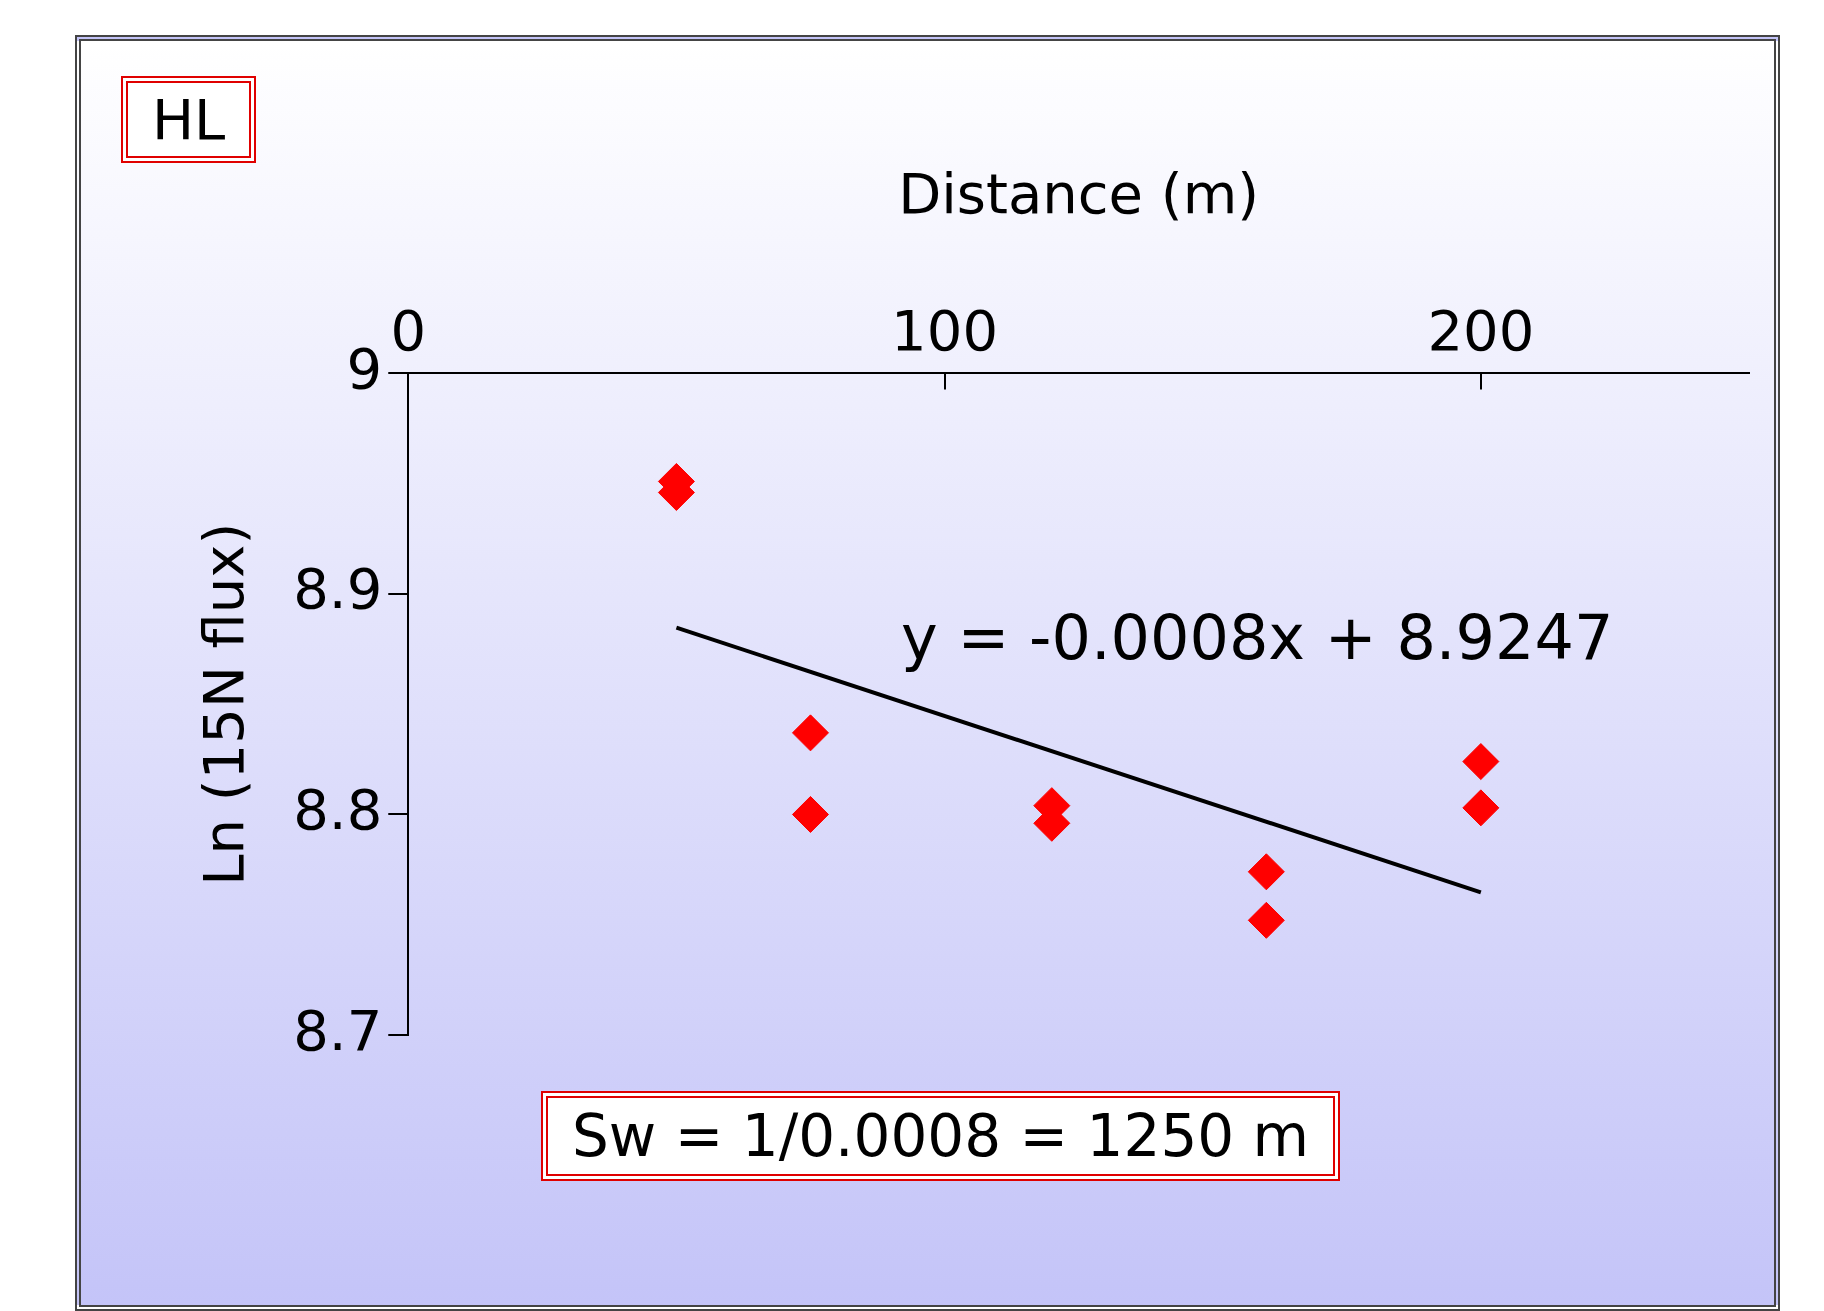 Image resolution: width=1824 pixels, height=1311 pixels. What do you see at coordinates (408, 331) in the screenshot?
I see `x-tick-label: 0` at bounding box center [408, 331].